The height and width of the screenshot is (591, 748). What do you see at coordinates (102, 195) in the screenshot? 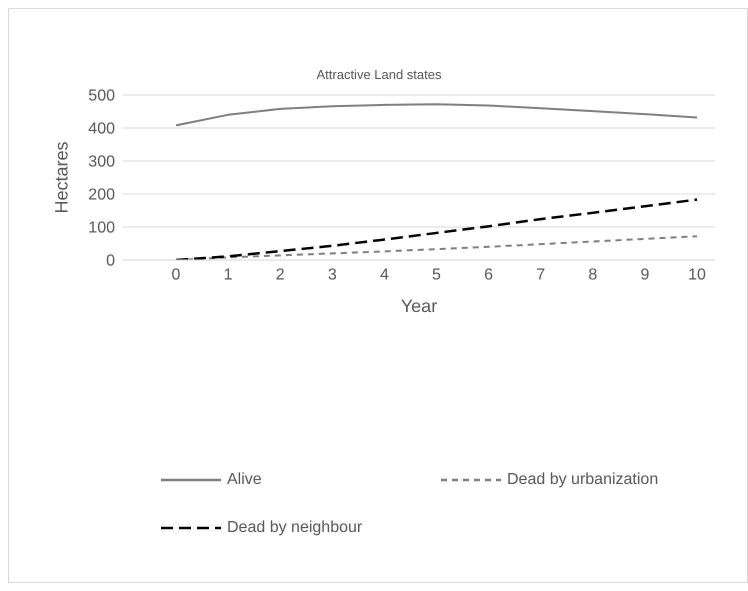
I see `y-tick-label: 200` at bounding box center [102, 195].